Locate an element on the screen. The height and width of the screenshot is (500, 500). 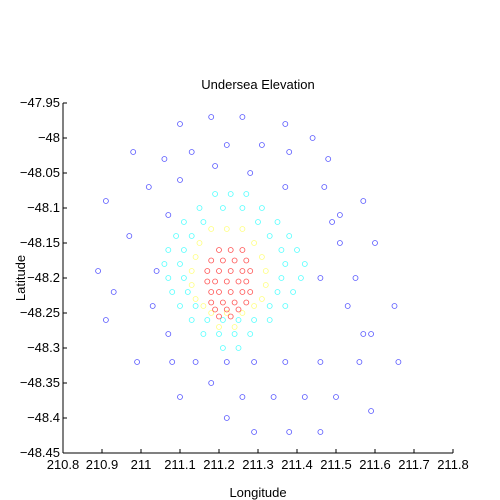
chart-title: Undersea Elevation is located at coordinates (257, 84).